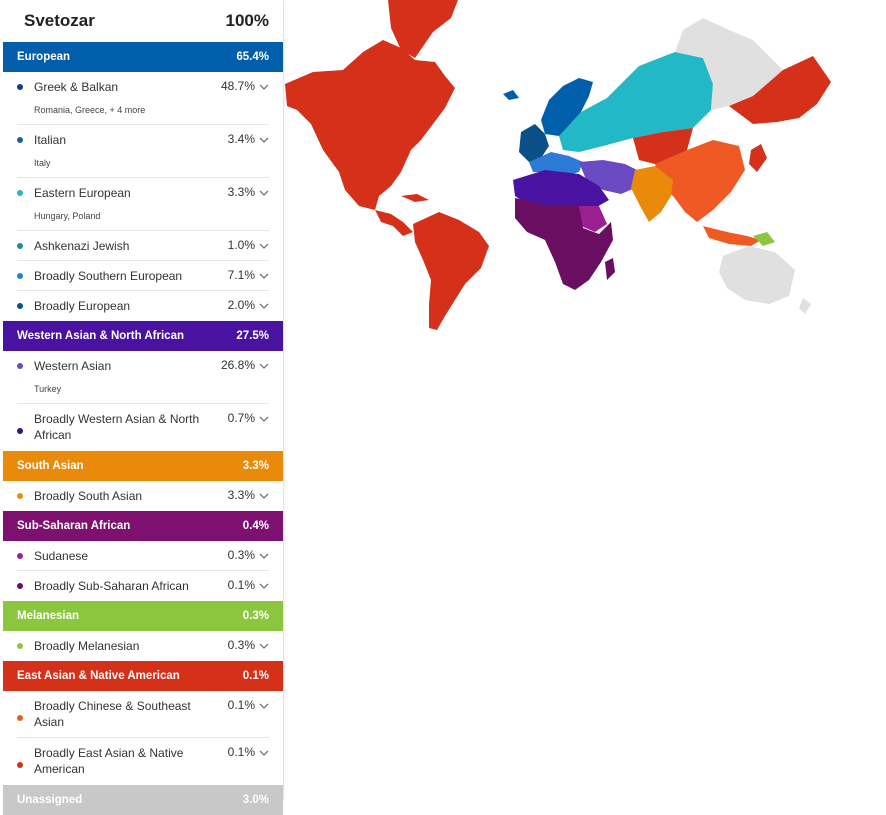 This screenshot has width=886, height=815. What do you see at coordinates (143, 377) in the screenshot?
I see `ancestry-row: Western Asian 26.8% Turkey` at bounding box center [143, 377].